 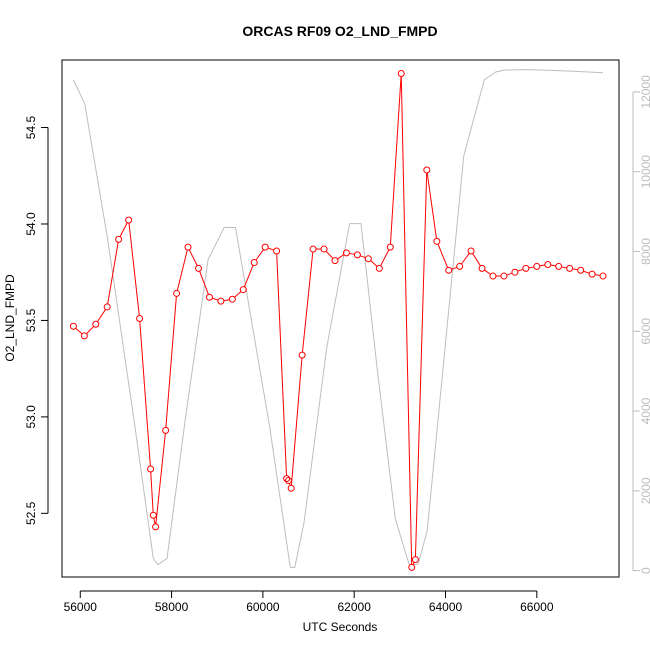 What do you see at coordinates (339, 31) in the screenshot?
I see `chart-title: ORCAS RF09 O2_LND_FMPD` at bounding box center [339, 31].